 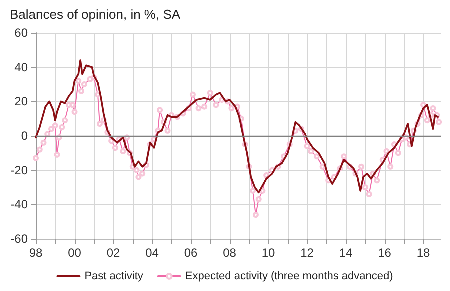 What do you see at coordinates (289, 276) in the screenshot?
I see `legend-label: Expected activity (three months advanced)` at bounding box center [289, 276].